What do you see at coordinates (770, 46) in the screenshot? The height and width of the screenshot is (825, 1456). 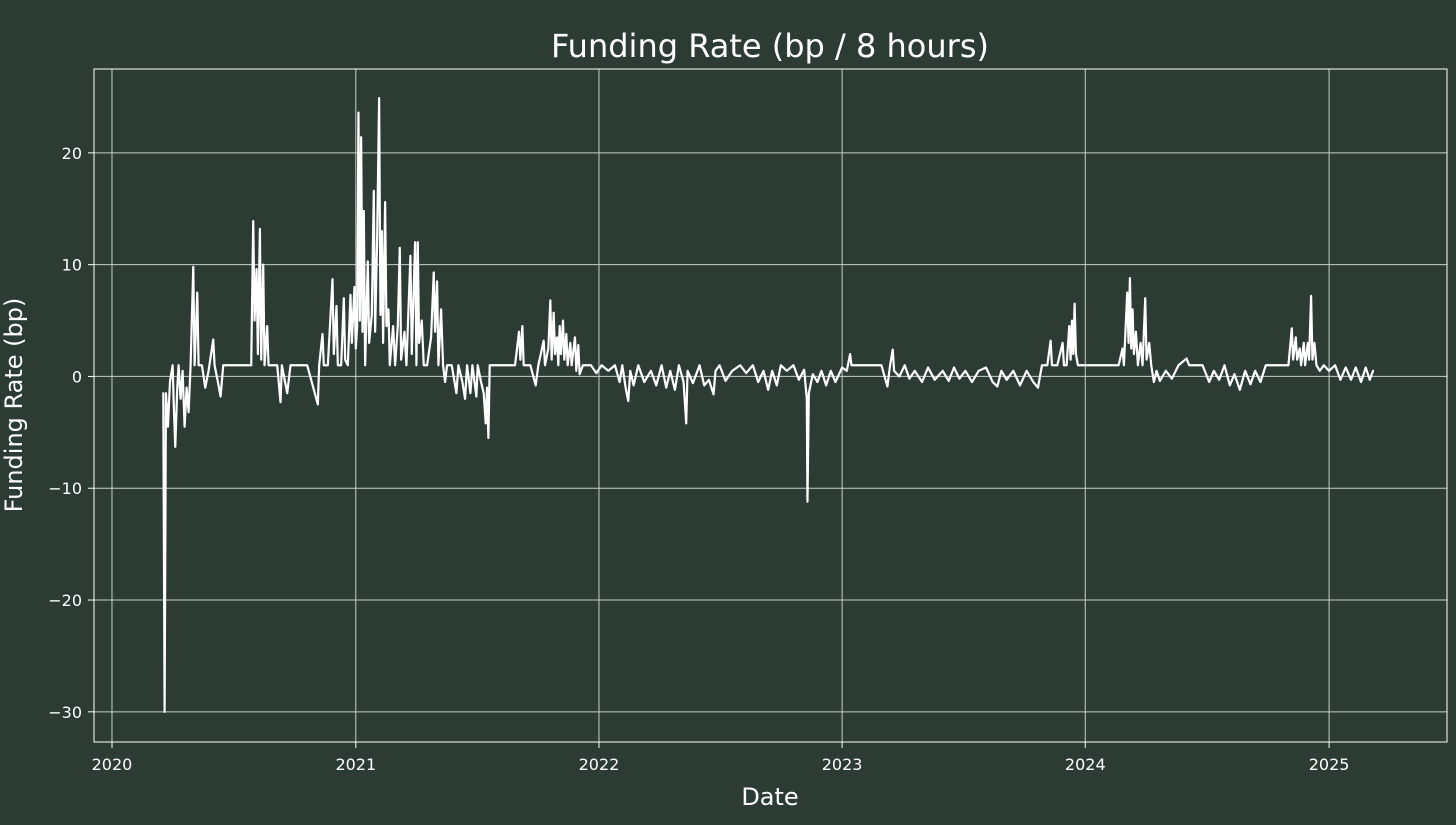 I see `chart-title: Funding Rate (bp / 8 hours)` at bounding box center [770, 46].